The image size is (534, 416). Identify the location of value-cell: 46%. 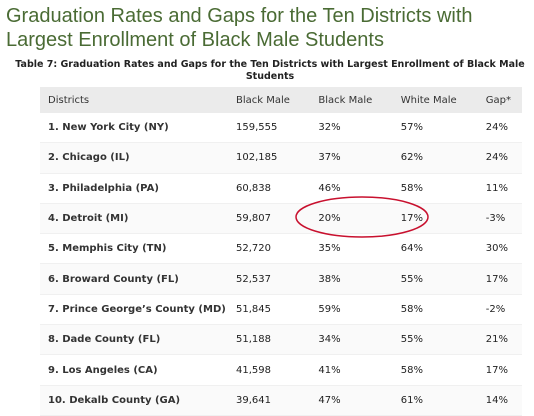
(351, 188).